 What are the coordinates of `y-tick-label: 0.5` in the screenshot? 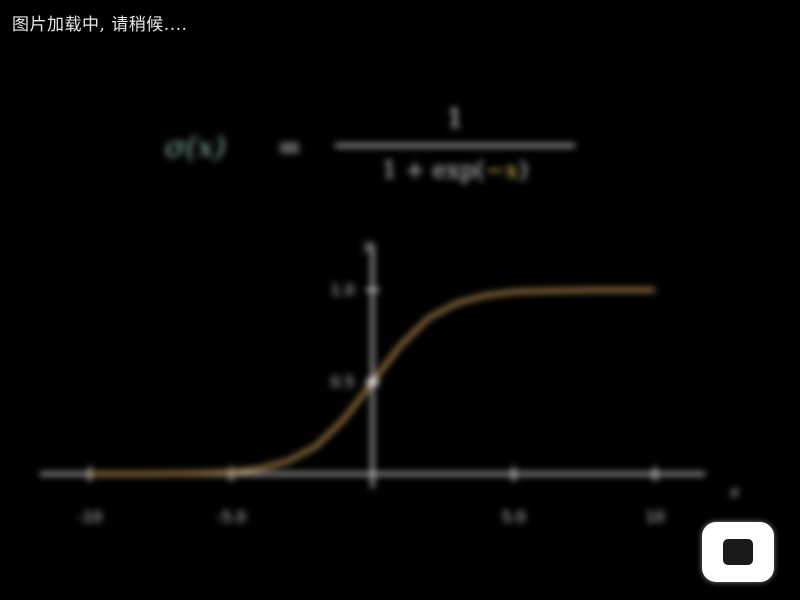 It's located at (343, 382).